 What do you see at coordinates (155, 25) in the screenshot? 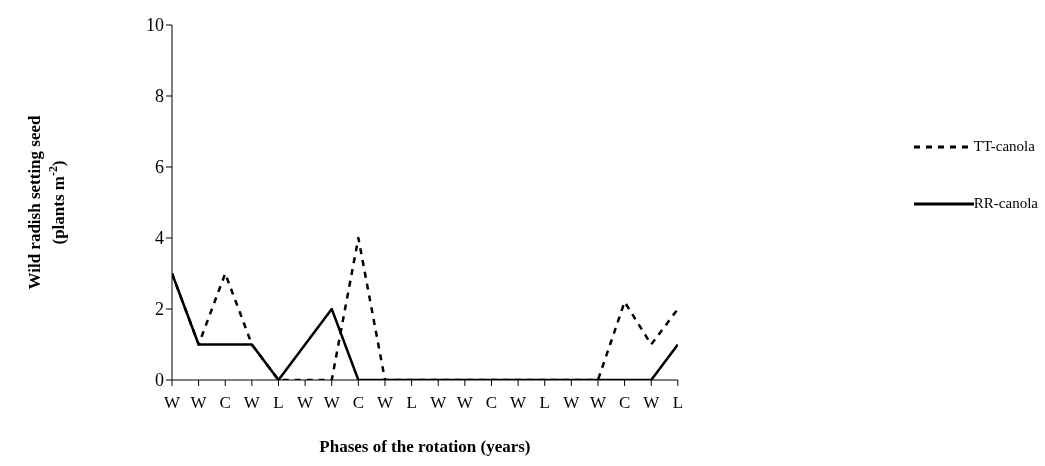
I see `y-tick-label: 10` at bounding box center [155, 25].